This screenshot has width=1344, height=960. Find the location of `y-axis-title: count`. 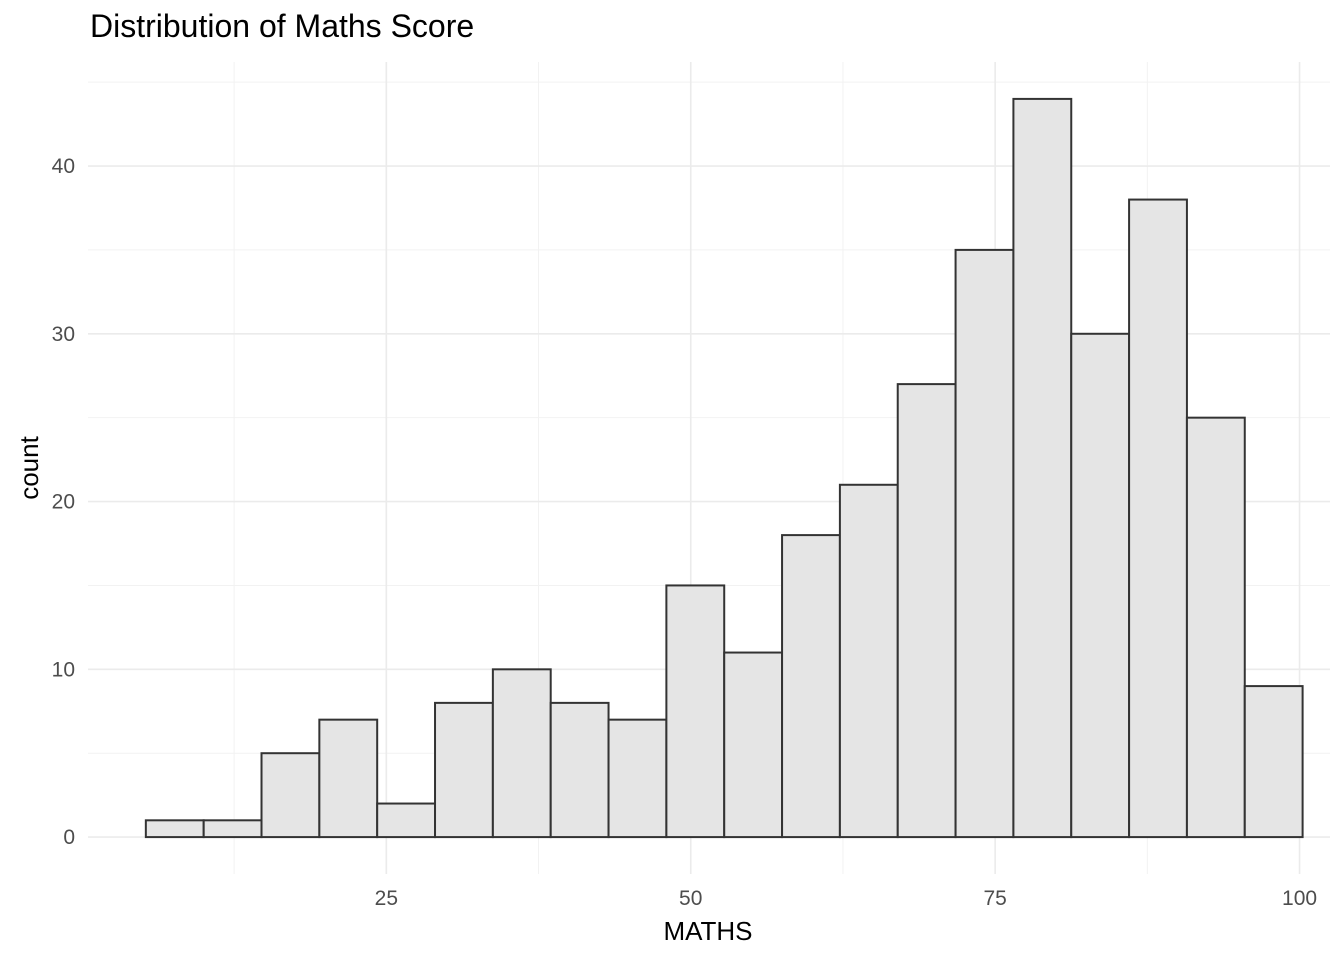

y-axis-title: count is located at coordinates (29, 467).